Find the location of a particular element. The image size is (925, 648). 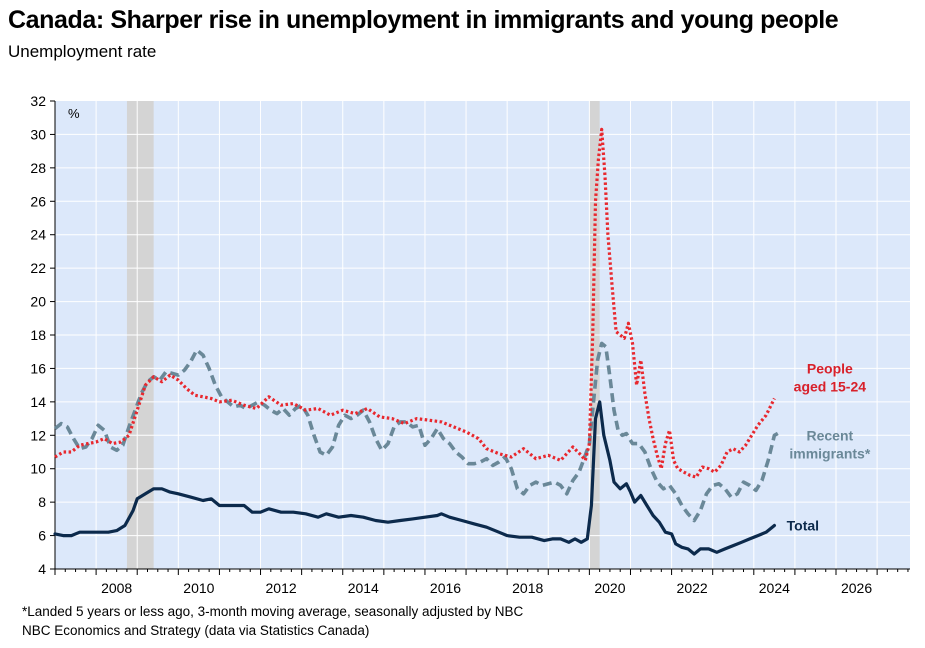

y-tick-label: 8 is located at coordinates (42, 502).